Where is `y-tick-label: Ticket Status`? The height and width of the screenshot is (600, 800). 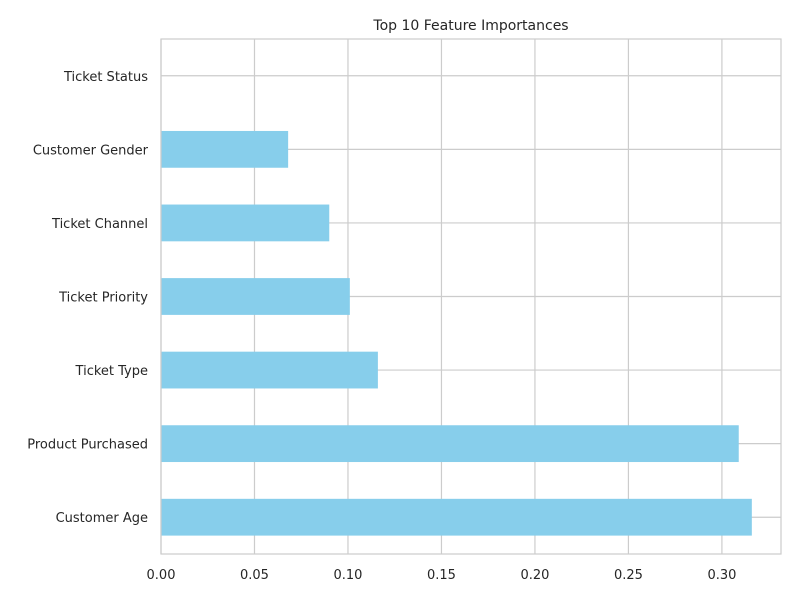 y-tick-label: Ticket Status is located at coordinates (105, 77).